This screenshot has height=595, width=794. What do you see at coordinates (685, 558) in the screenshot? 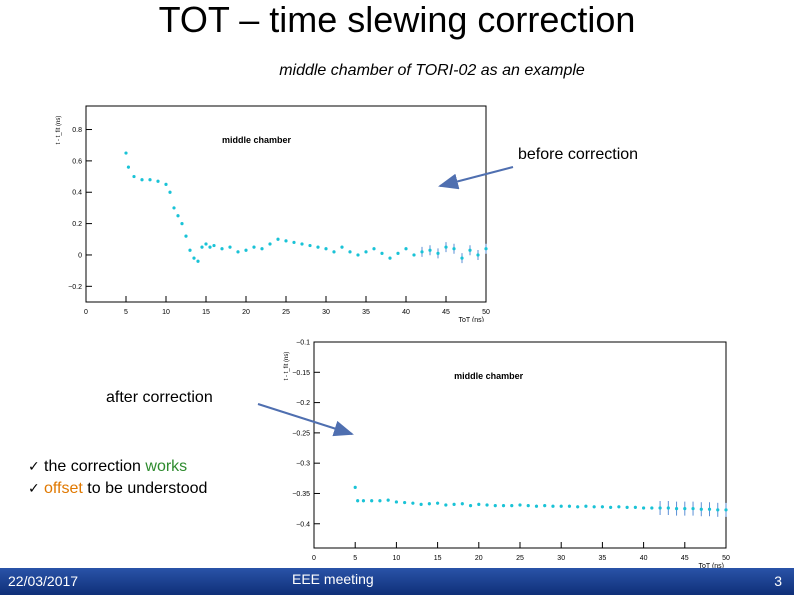
I see `x-tick-label: 45` at bounding box center [685, 558].